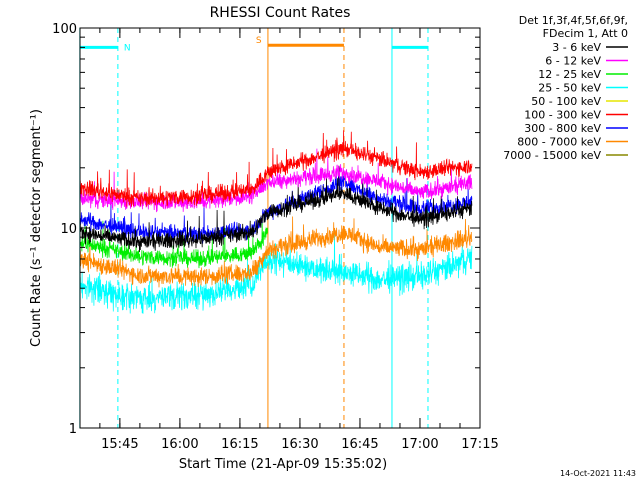  What do you see at coordinates (119, 444) in the screenshot?
I see `x-tick-label: 15:45` at bounding box center [119, 444].